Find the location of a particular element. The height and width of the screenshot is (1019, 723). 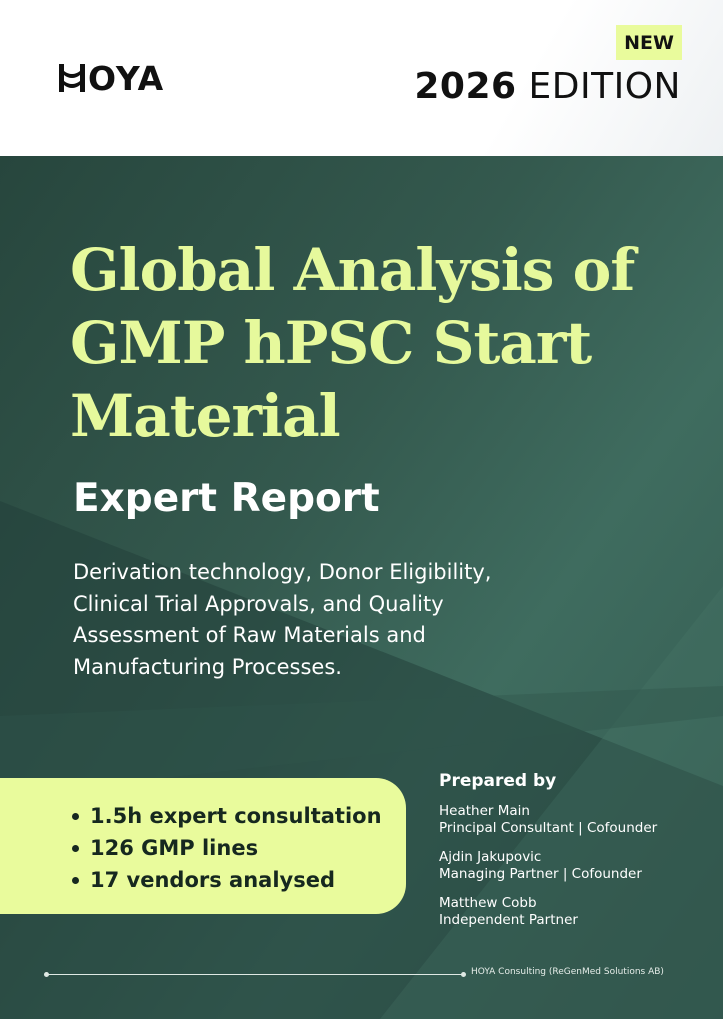

edition-year: 2026 is located at coordinates (465, 86).